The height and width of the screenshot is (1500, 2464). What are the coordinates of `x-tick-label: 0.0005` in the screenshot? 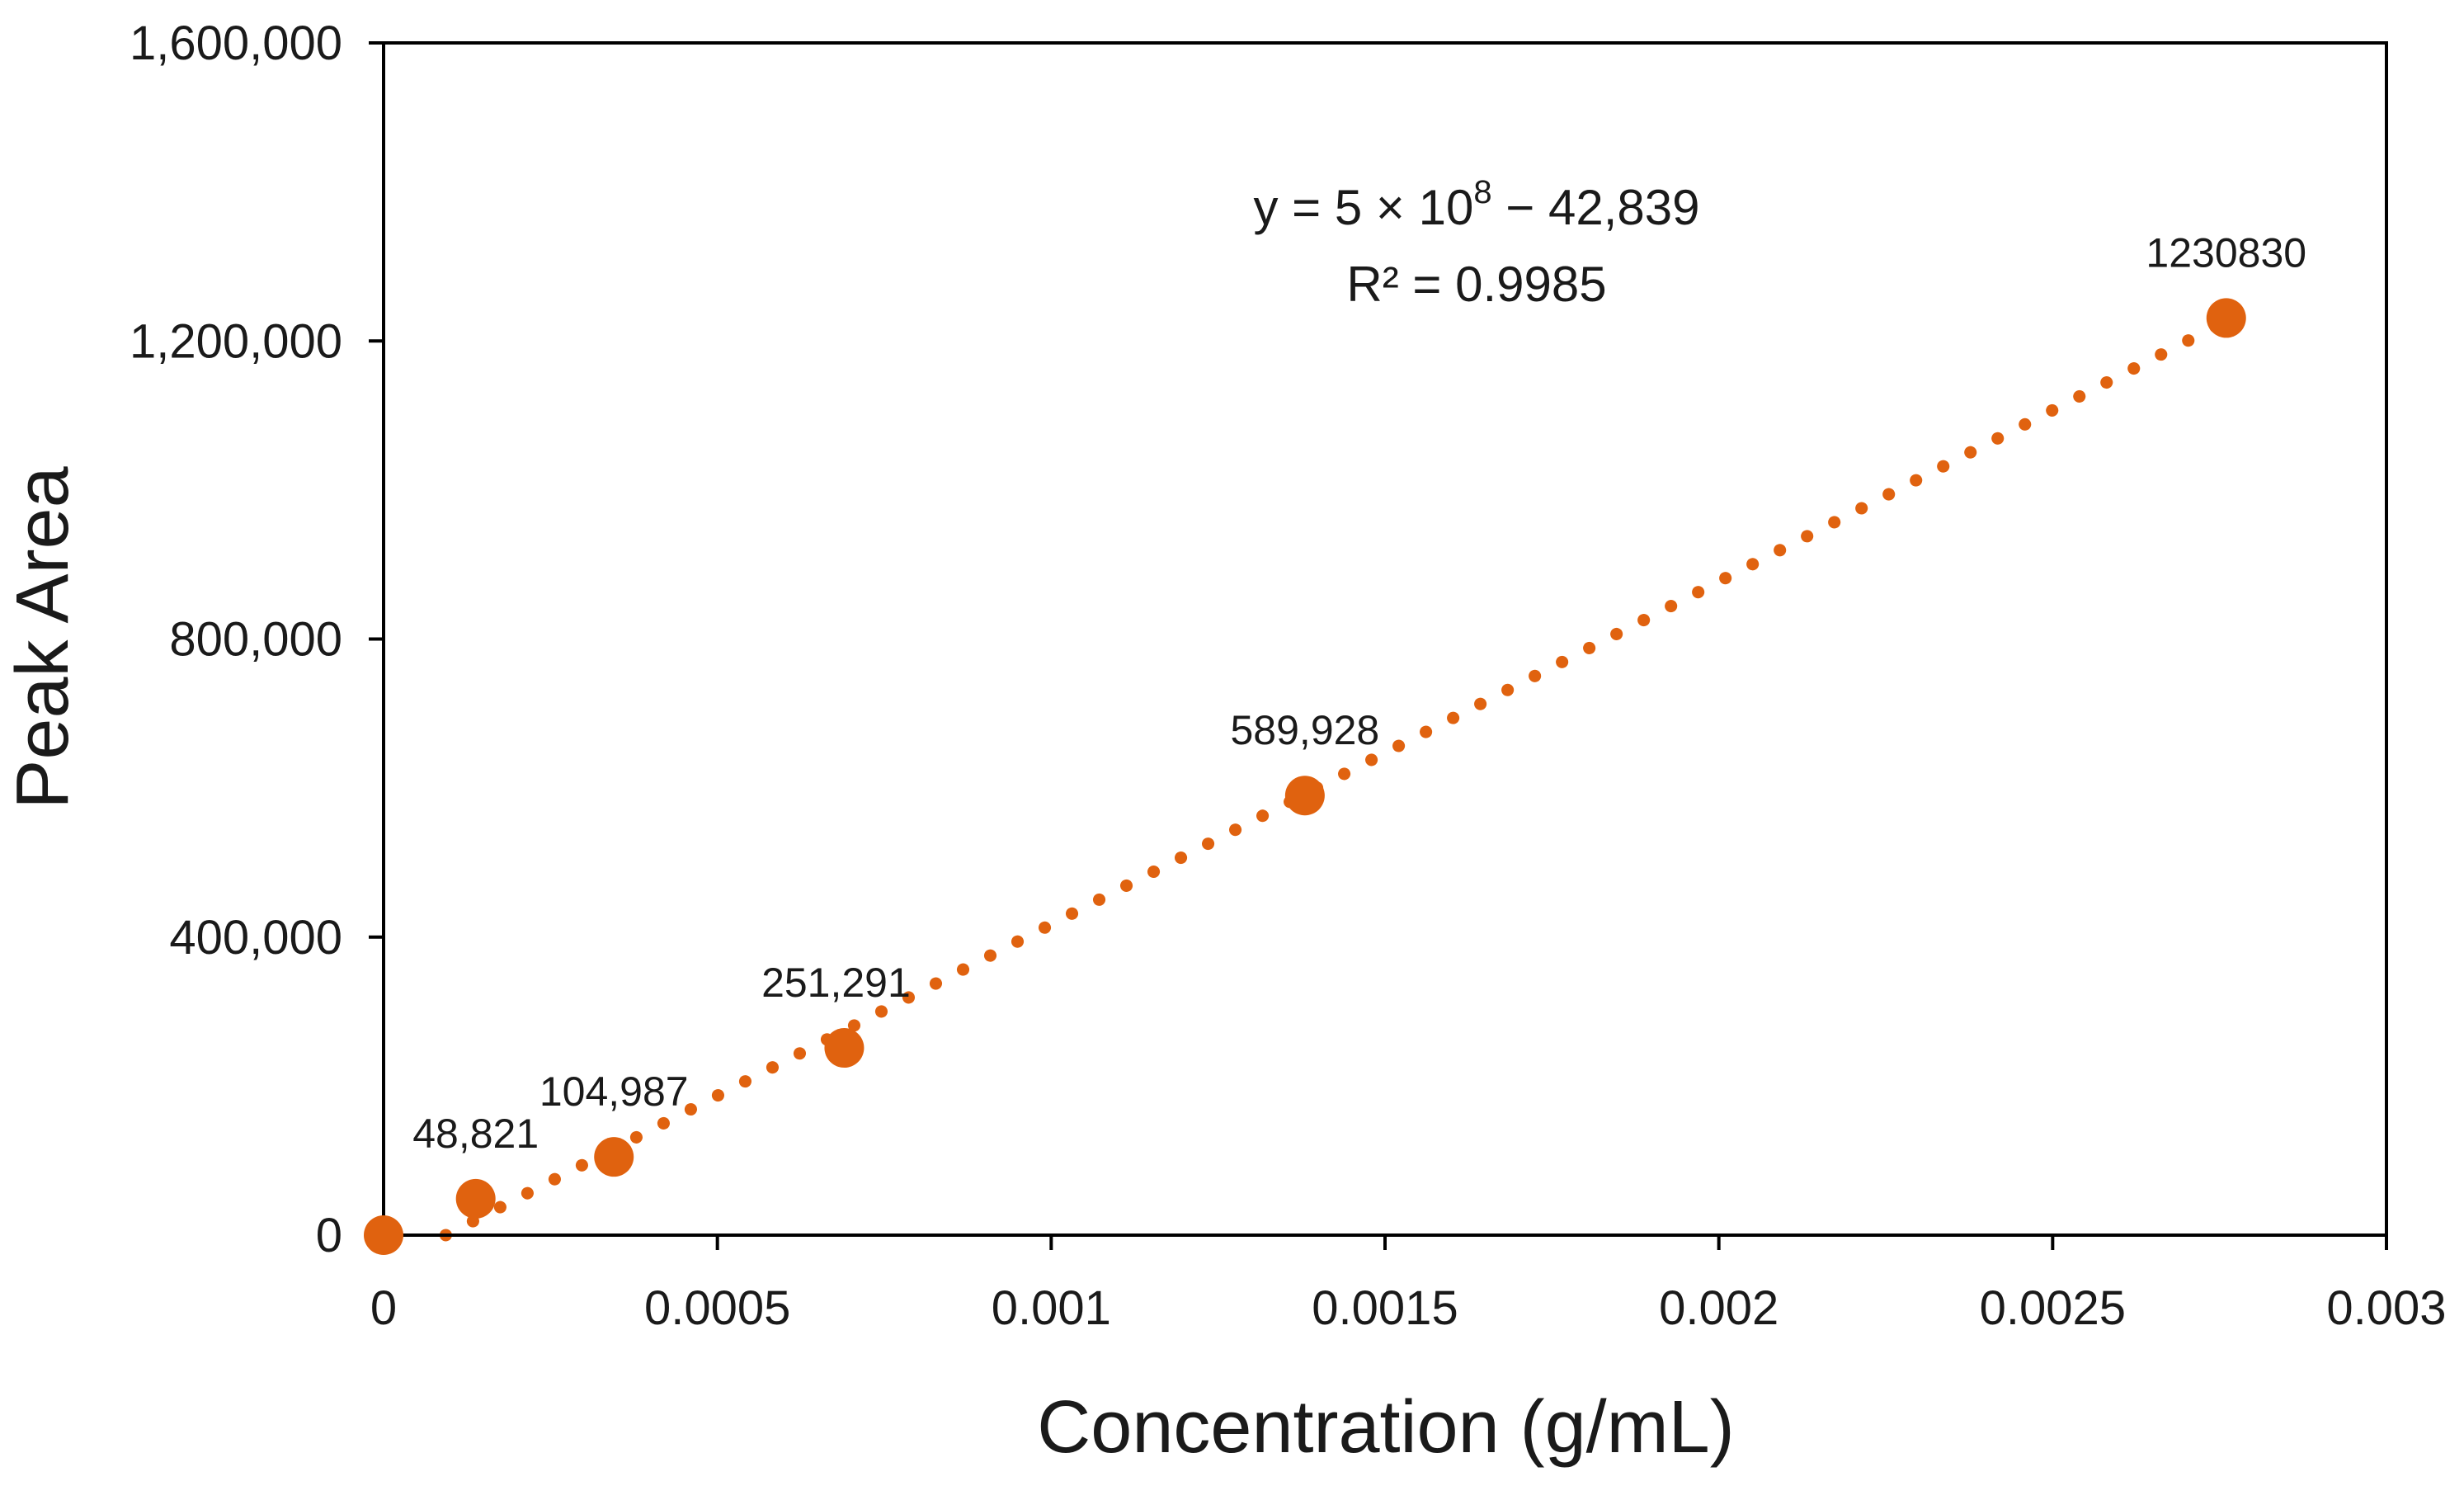 It's located at (717, 1308).